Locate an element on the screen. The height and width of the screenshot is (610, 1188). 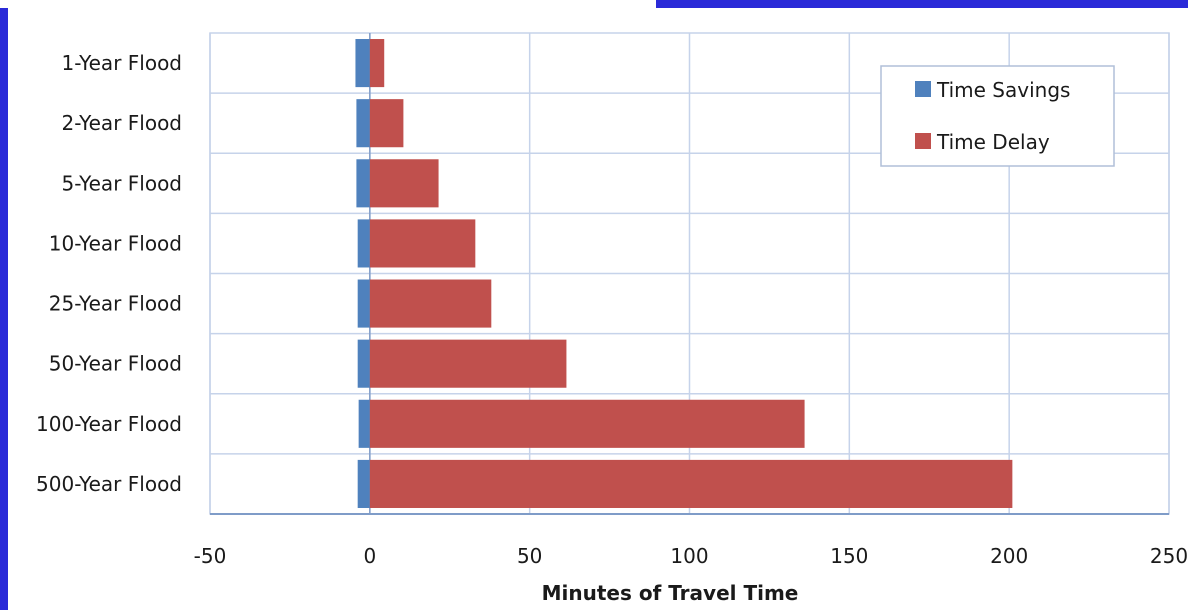
slide-top-band is located at coordinates (328, 4).